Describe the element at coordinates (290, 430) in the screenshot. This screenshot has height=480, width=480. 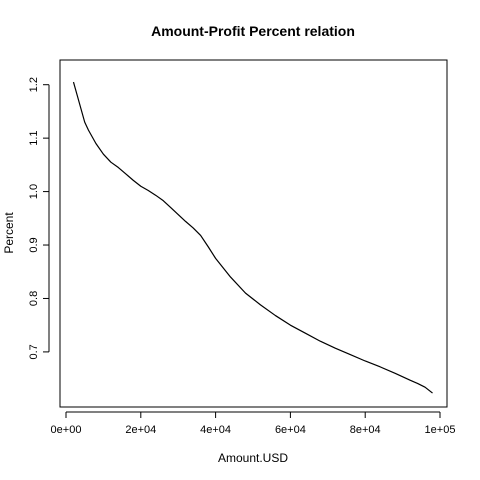
I see `x-tick-label: 6e+04` at that location.